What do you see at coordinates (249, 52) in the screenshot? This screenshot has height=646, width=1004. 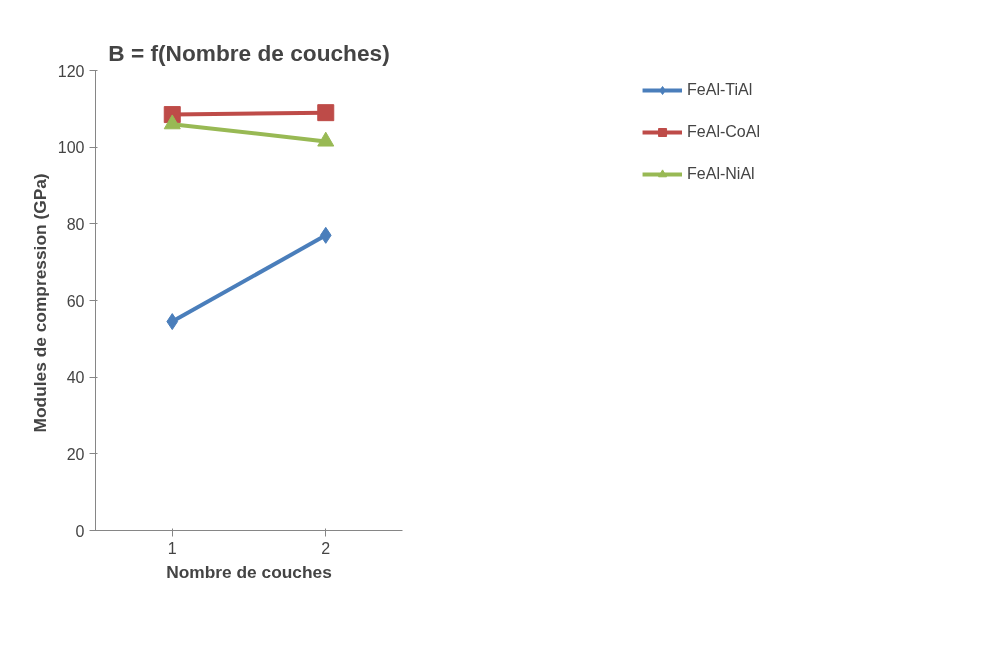 I see `chart-title: B = f(Nombre de couches)` at bounding box center [249, 52].